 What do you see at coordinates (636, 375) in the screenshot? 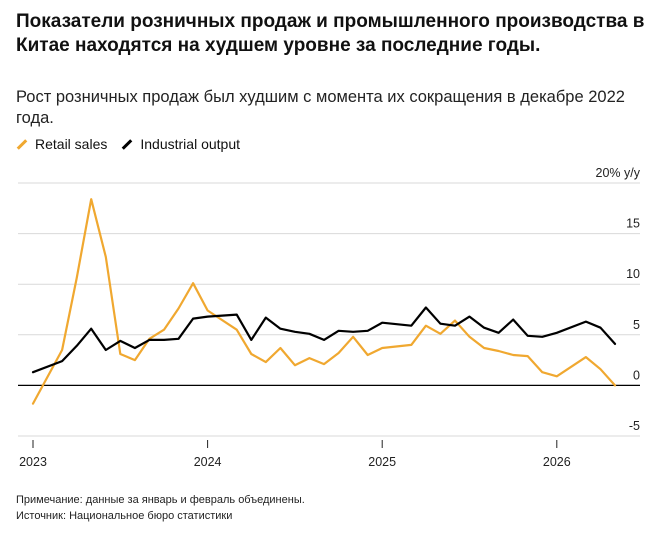
I see `y-tick-label-4: 0` at bounding box center [636, 375].